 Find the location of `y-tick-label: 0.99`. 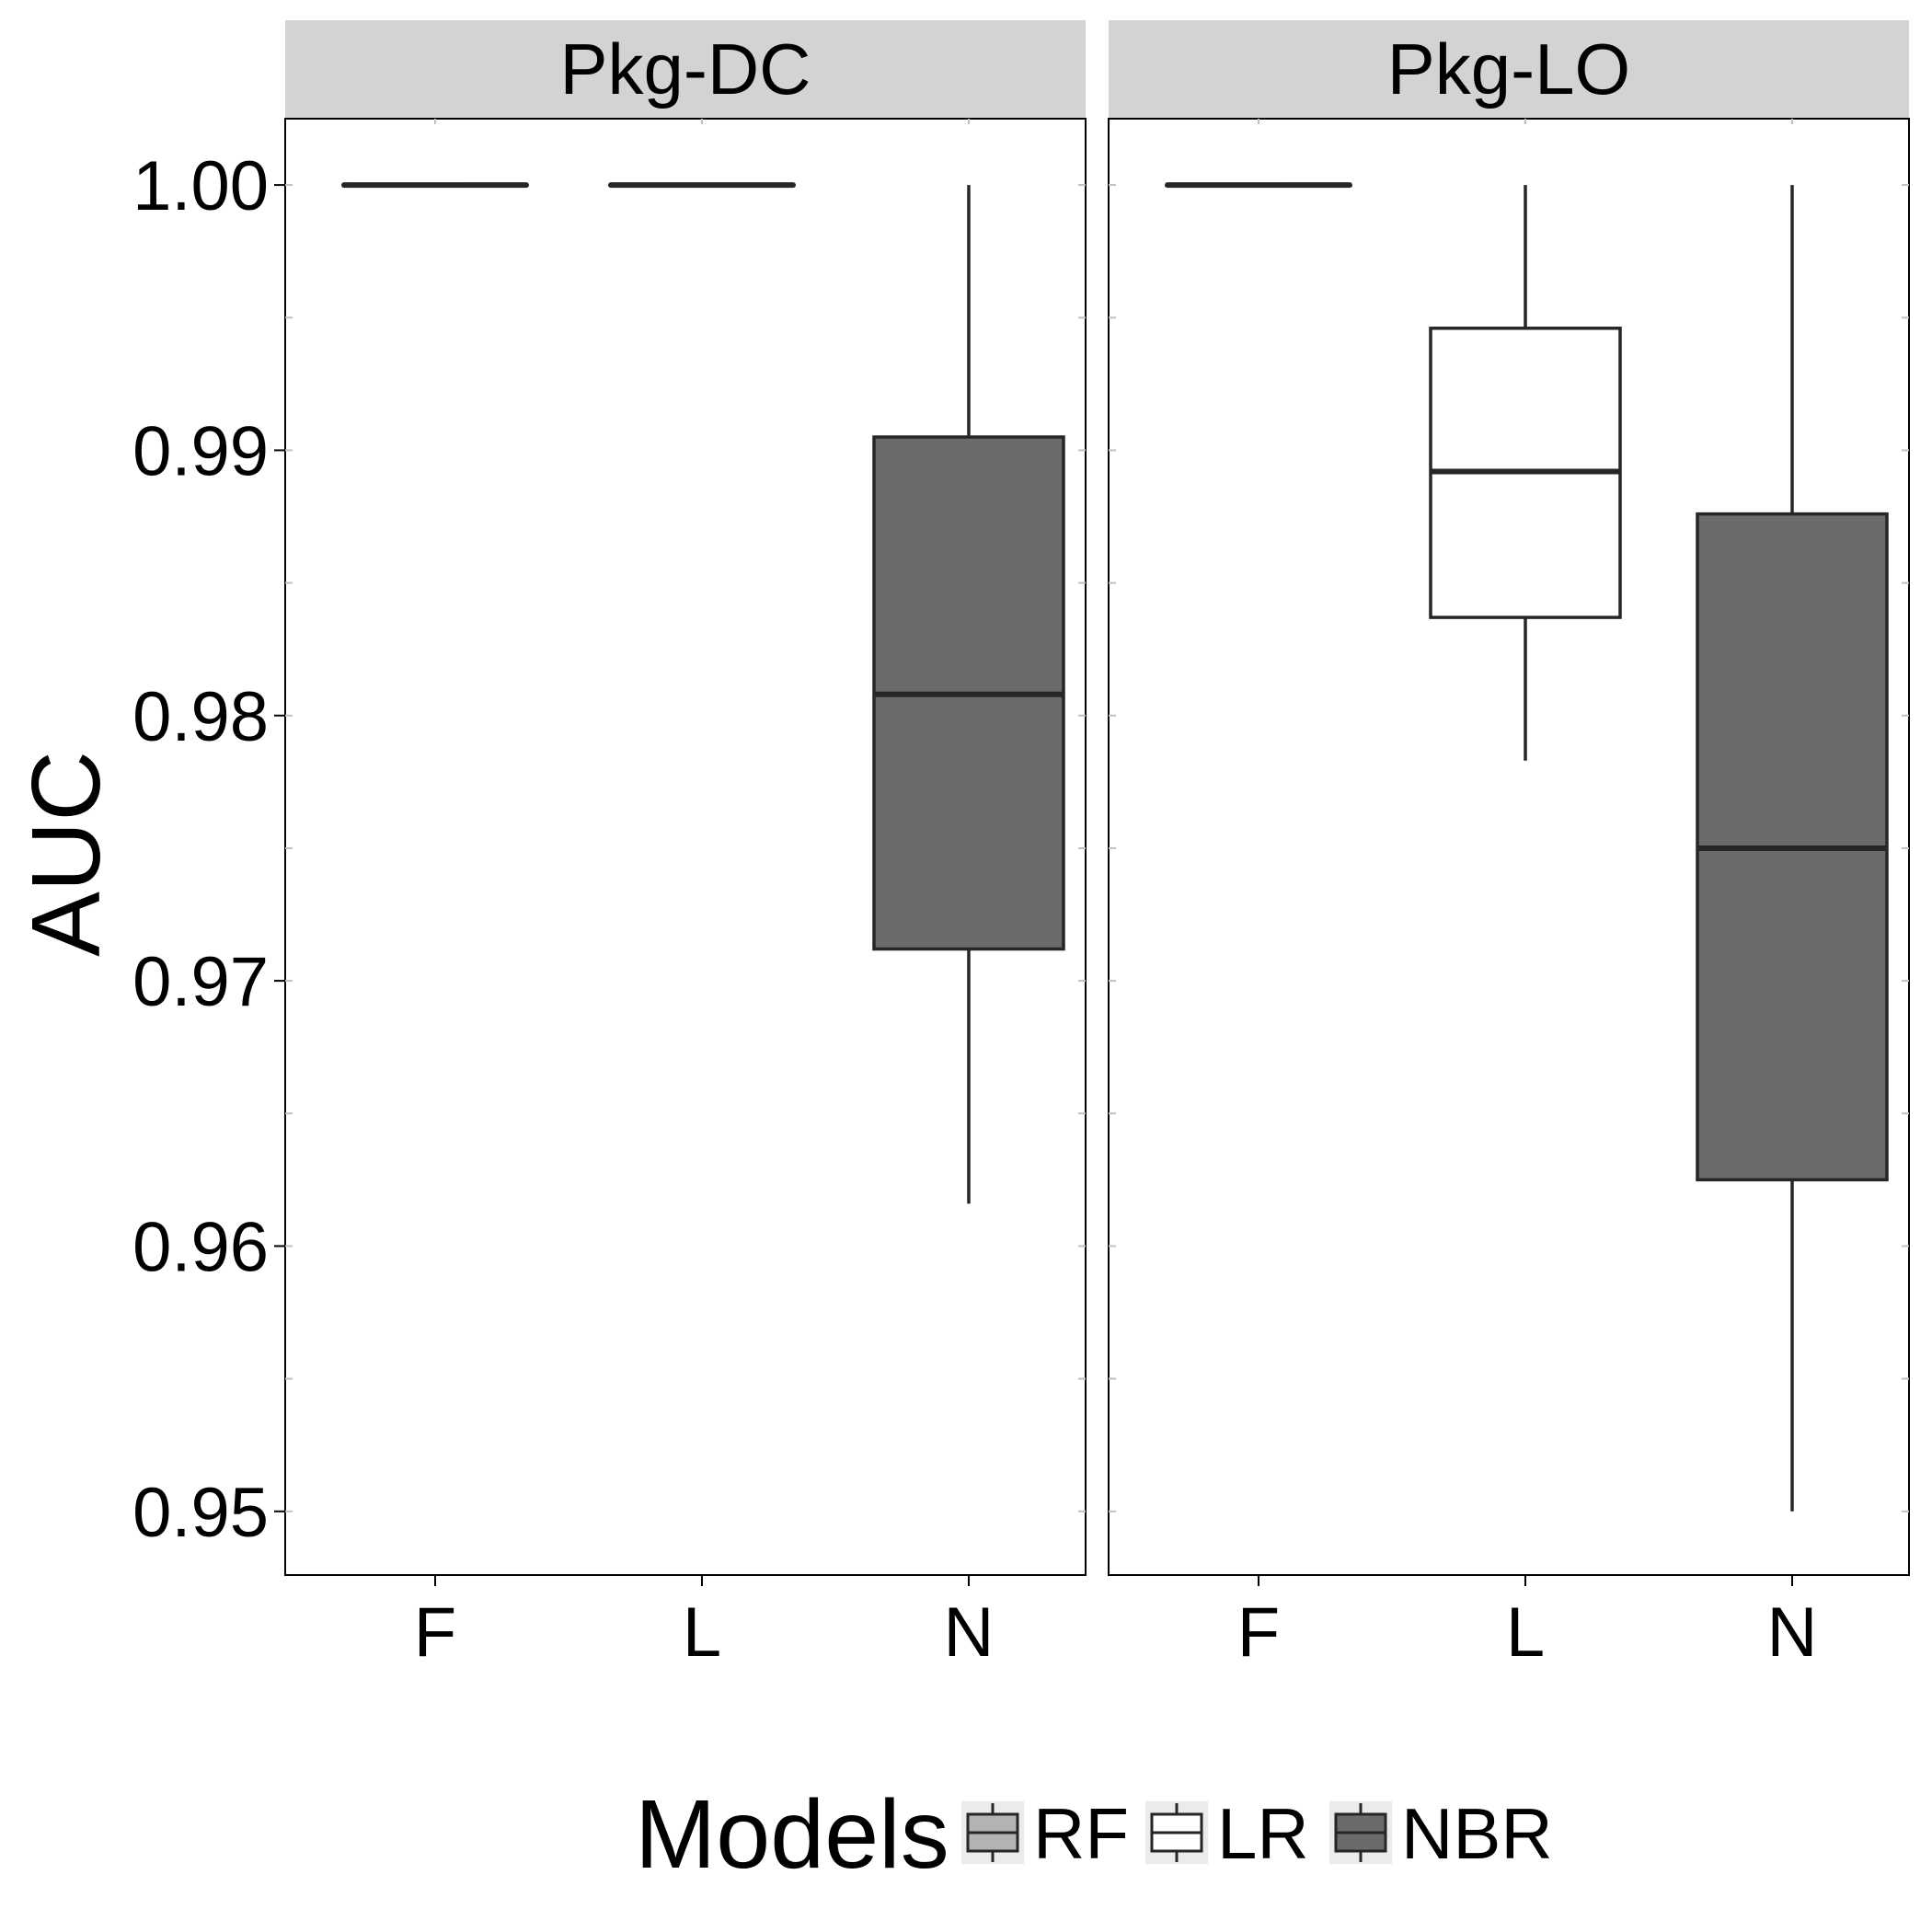

y-tick-label: 0.99 is located at coordinates (200, 451).